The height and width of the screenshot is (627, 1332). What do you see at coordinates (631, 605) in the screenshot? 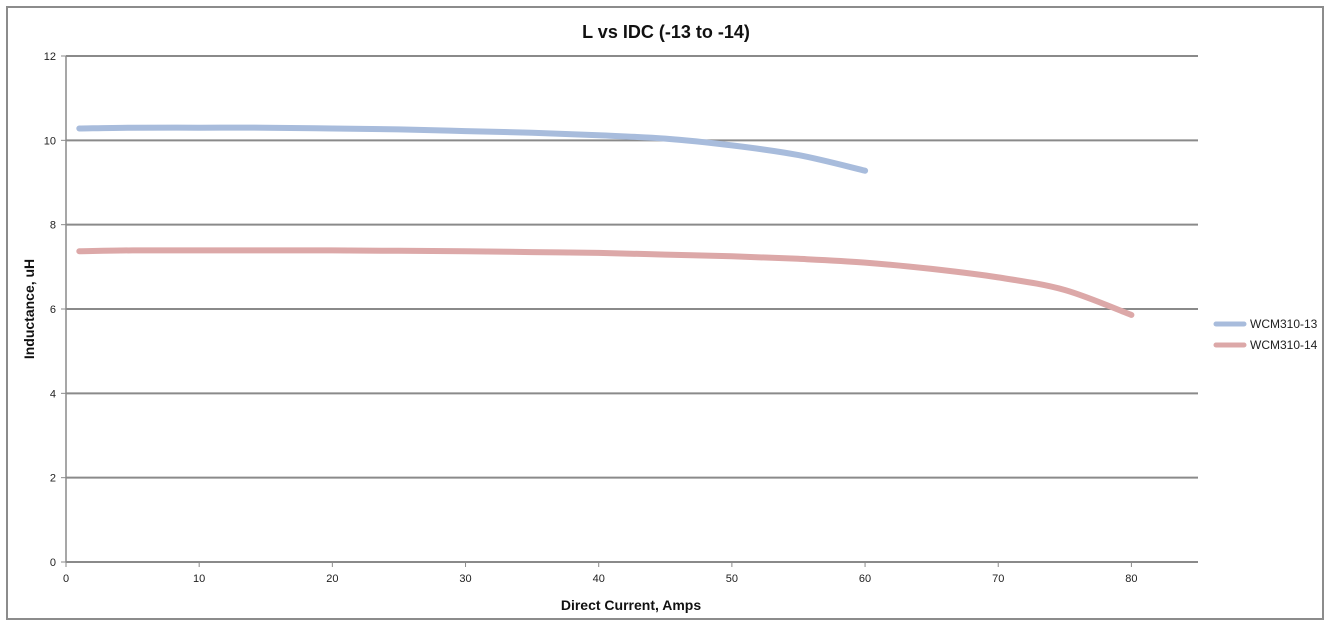
I see `x-axis-label: Direct Current, Amps` at bounding box center [631, 605].